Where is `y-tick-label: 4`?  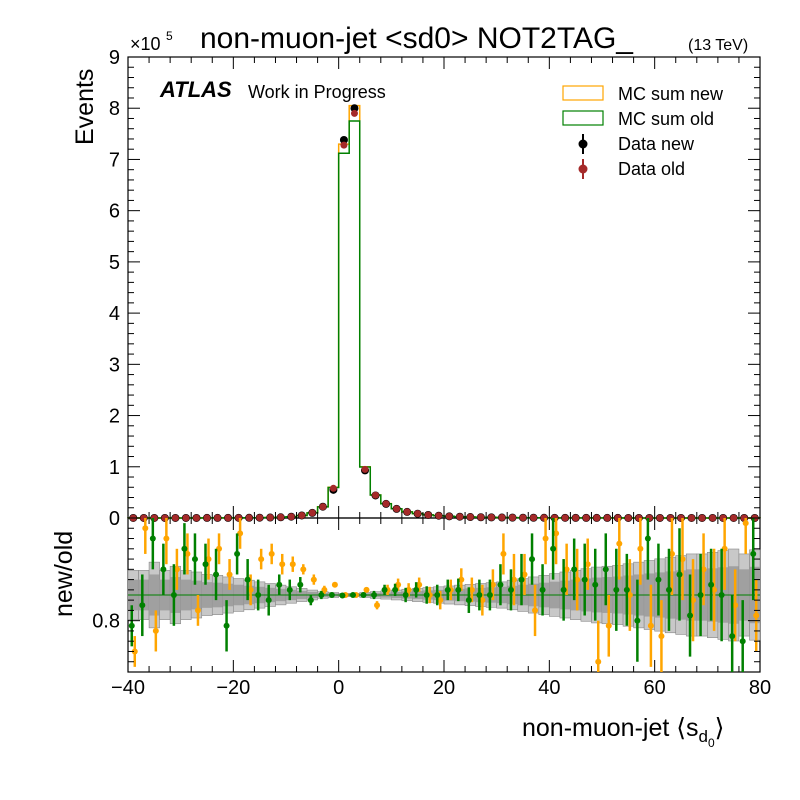 y-tick-label: 4 is located at coordinates (114, 314).